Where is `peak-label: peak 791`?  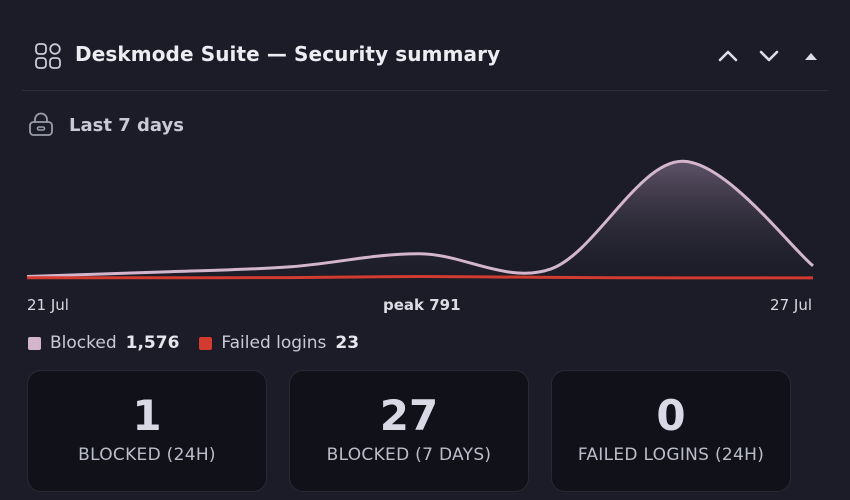
peak-label: peak 791 is located at coordinates (422, 305).